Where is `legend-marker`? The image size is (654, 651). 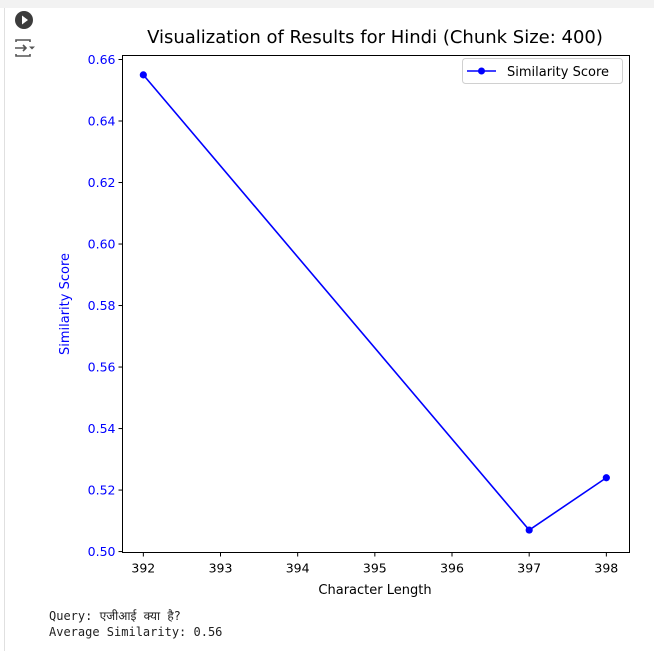
legend-marker is located at coordinates (481, 71).